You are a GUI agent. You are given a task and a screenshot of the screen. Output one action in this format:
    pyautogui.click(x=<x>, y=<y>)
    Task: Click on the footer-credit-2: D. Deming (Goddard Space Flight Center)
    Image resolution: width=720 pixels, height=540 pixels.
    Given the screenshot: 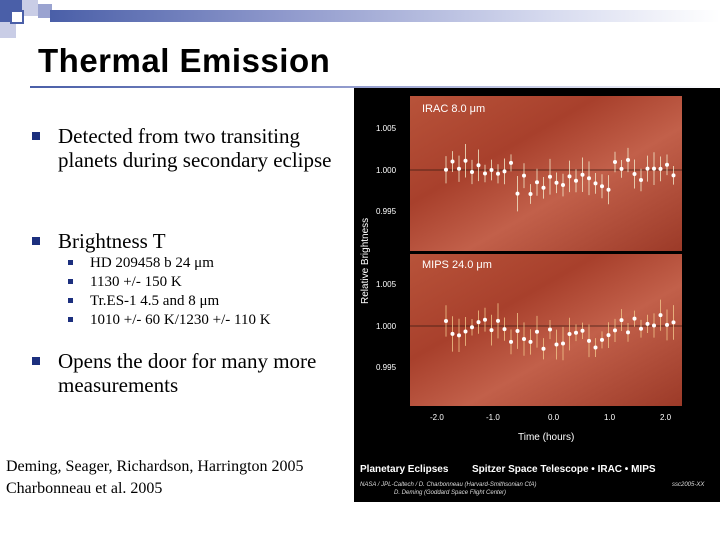 What is the action you would take?
    pyautogui.click(x=450, y=493)
    